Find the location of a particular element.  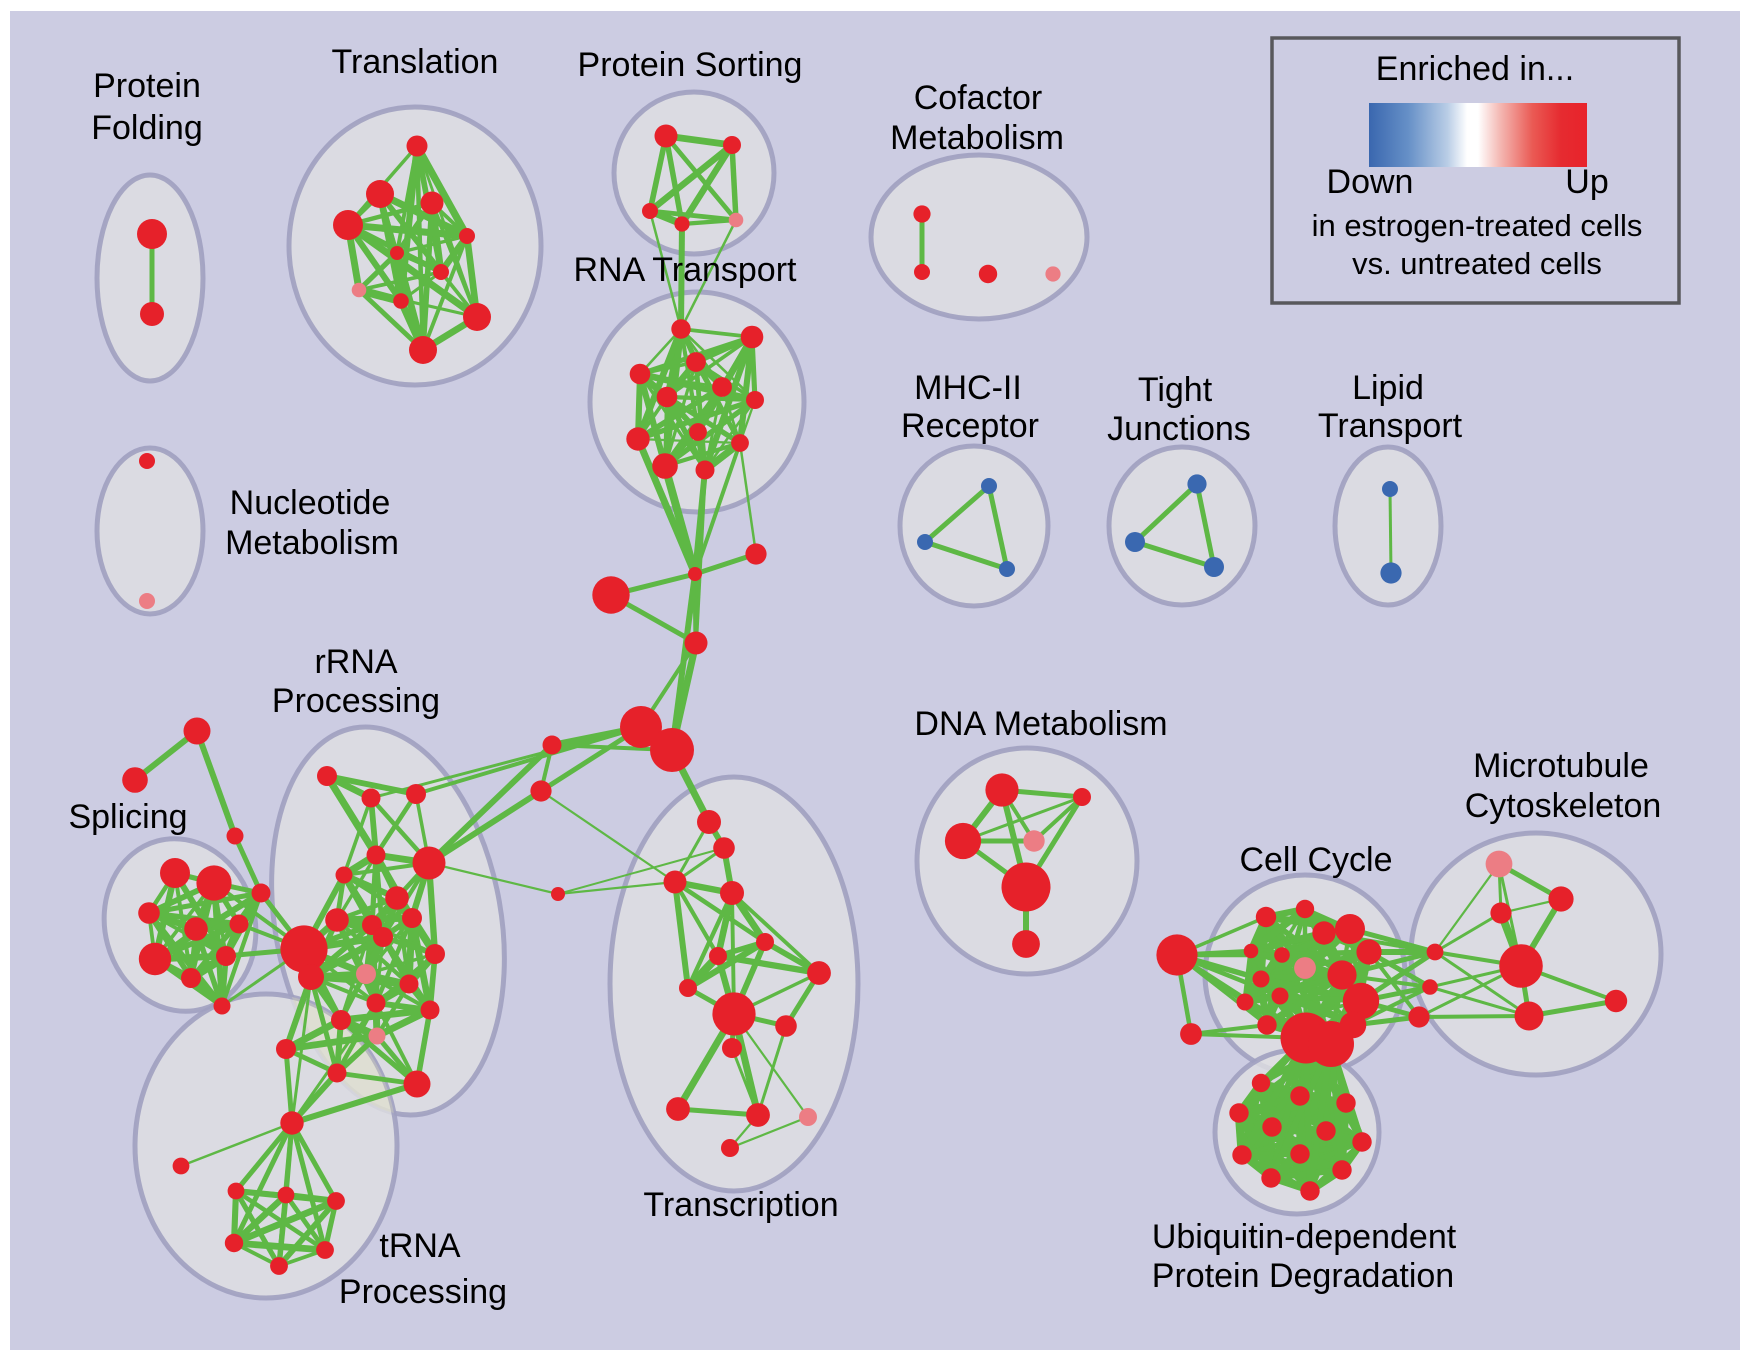

svg-text: Translation is located at coordinates (415, 62).